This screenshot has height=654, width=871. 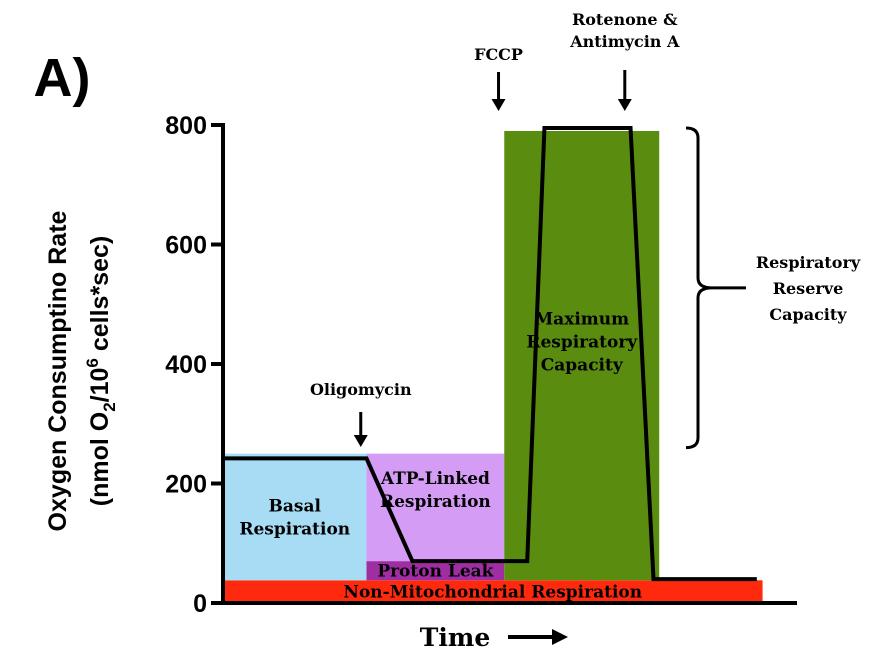 What do you see at coordinates (361, 389) in the screenshot?
I see `annotation-oligomycin: Oligomycin` at bounding box center [361, 389].